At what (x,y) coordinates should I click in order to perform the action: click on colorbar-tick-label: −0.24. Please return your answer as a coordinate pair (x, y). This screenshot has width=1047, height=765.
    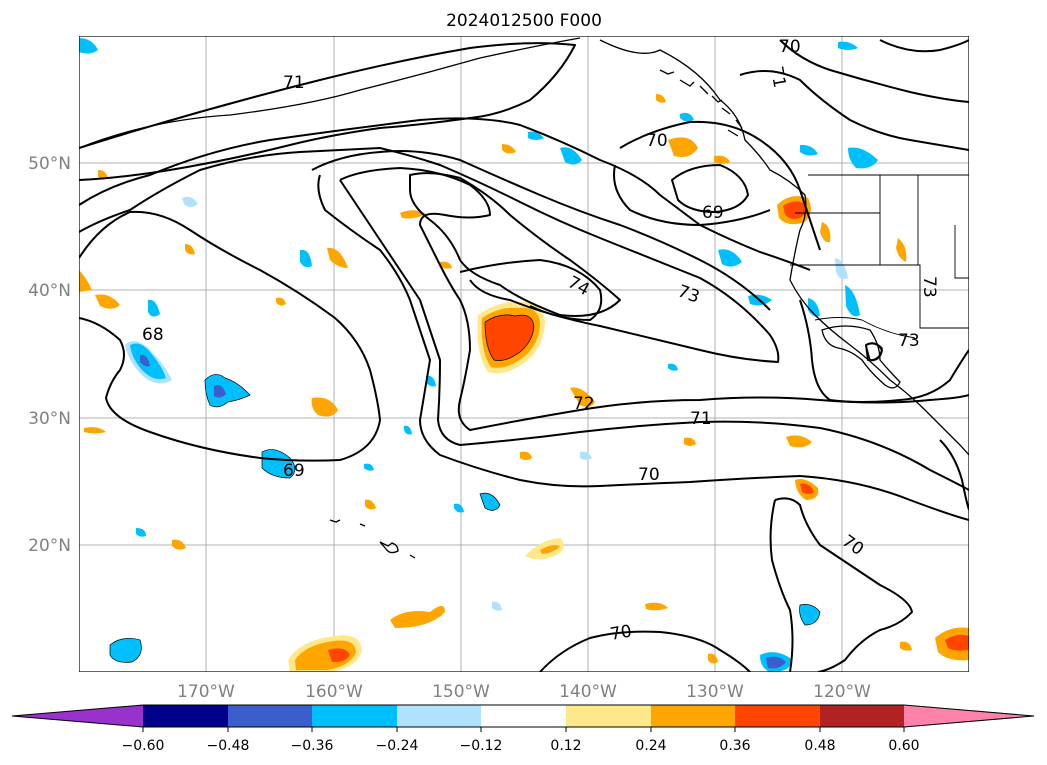
    Looking at the image, I should click on (397, 746).